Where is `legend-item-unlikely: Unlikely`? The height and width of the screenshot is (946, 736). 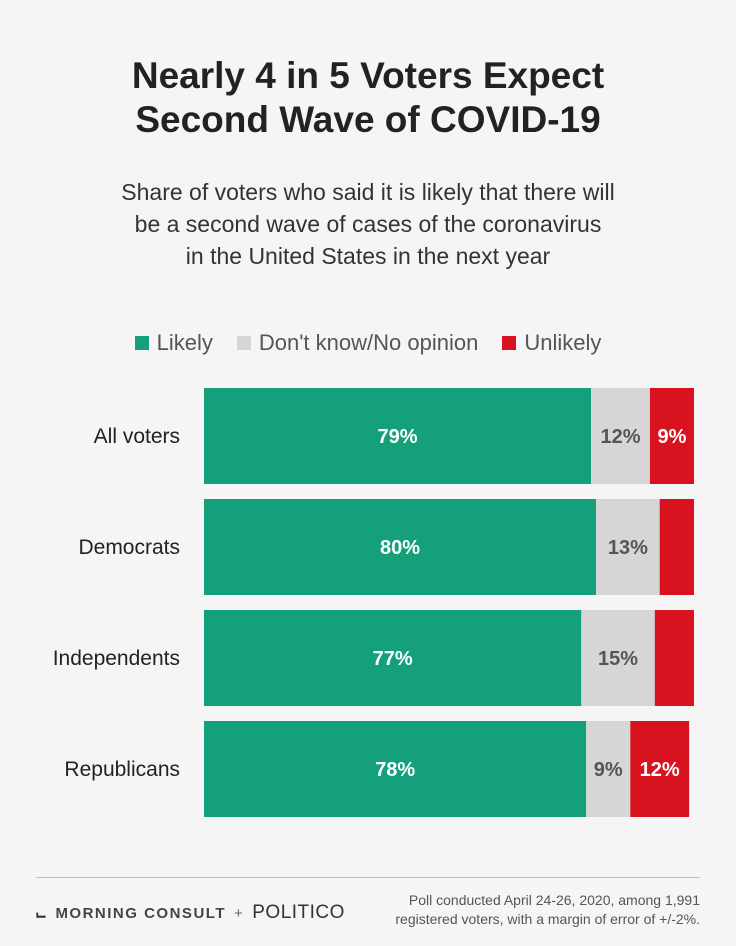 legend-item-unlikely: Unlikely is located at coordinates (551, 343).